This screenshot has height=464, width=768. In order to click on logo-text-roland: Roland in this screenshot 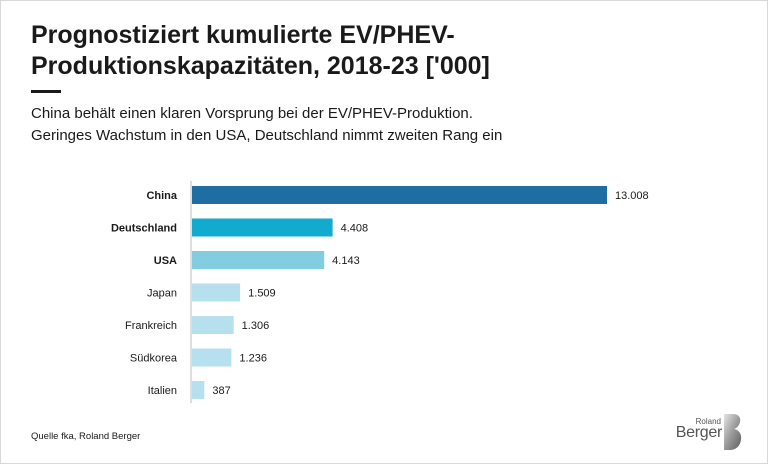, I will do `click(708, 421)`.